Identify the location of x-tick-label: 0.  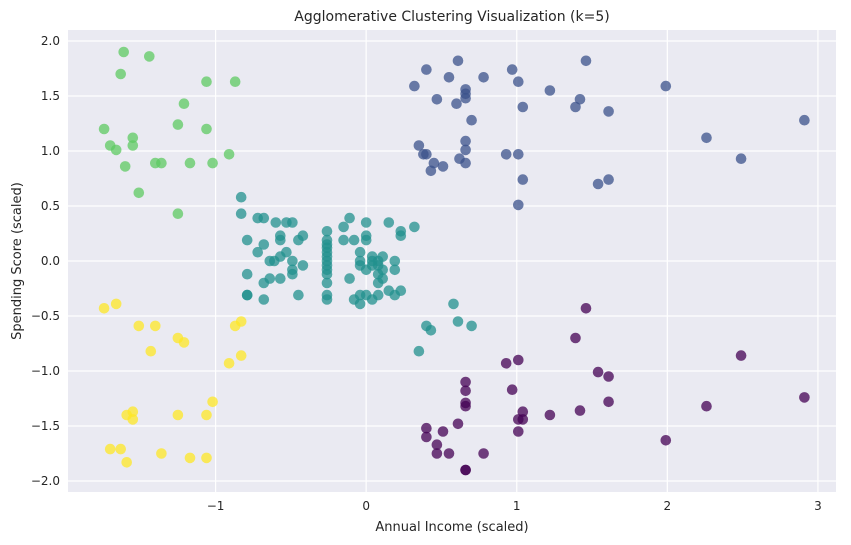
(366, 506).